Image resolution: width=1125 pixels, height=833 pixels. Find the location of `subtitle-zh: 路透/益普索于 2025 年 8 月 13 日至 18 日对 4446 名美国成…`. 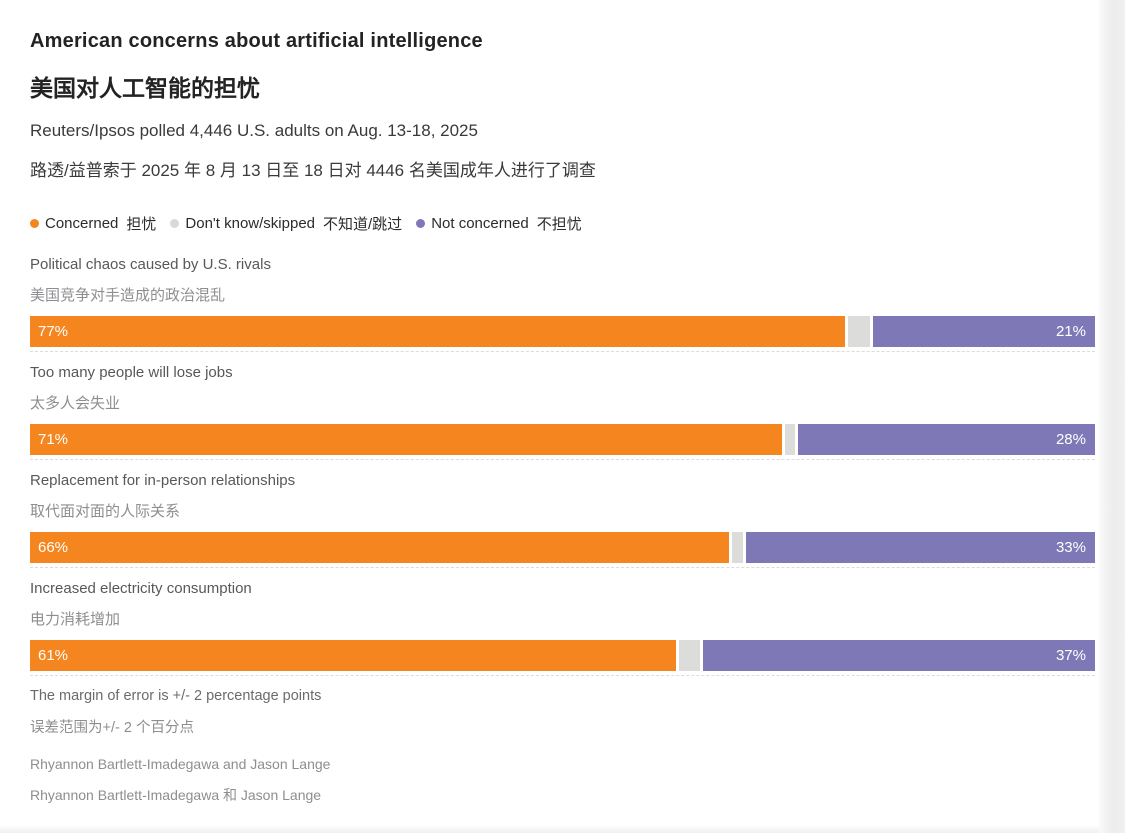

subtitle-zh: 路透/益普索于 2025 年 8 月 13 日至 18 日对 4446 名美国成… is located at coordinates (313, 170).